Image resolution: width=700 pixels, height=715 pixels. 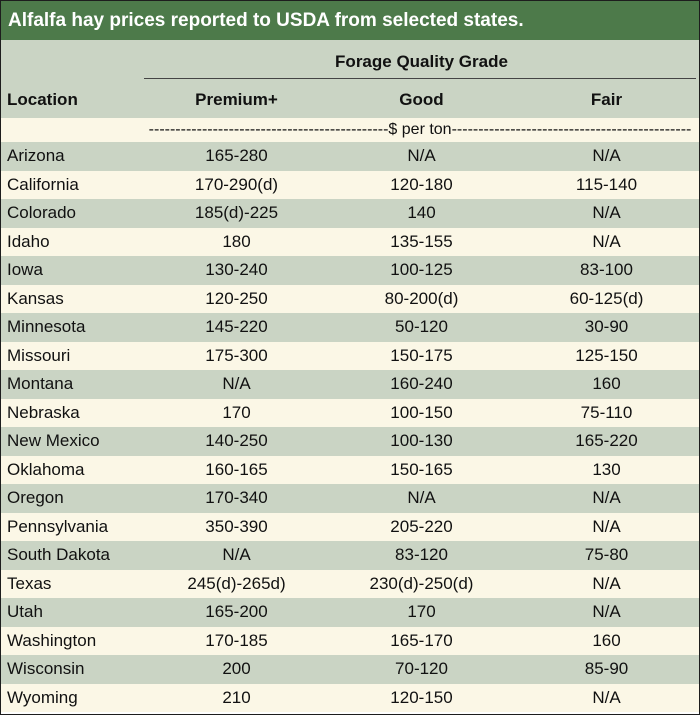 I want to click on location-cell: Montana, so click(x=40, y=383).